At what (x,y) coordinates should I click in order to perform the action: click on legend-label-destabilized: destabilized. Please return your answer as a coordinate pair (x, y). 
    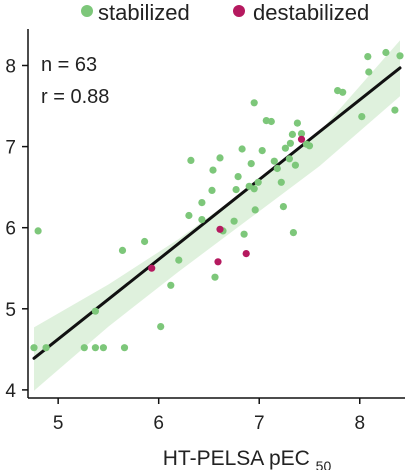
    Looking at the image, I should click on (311, 12).